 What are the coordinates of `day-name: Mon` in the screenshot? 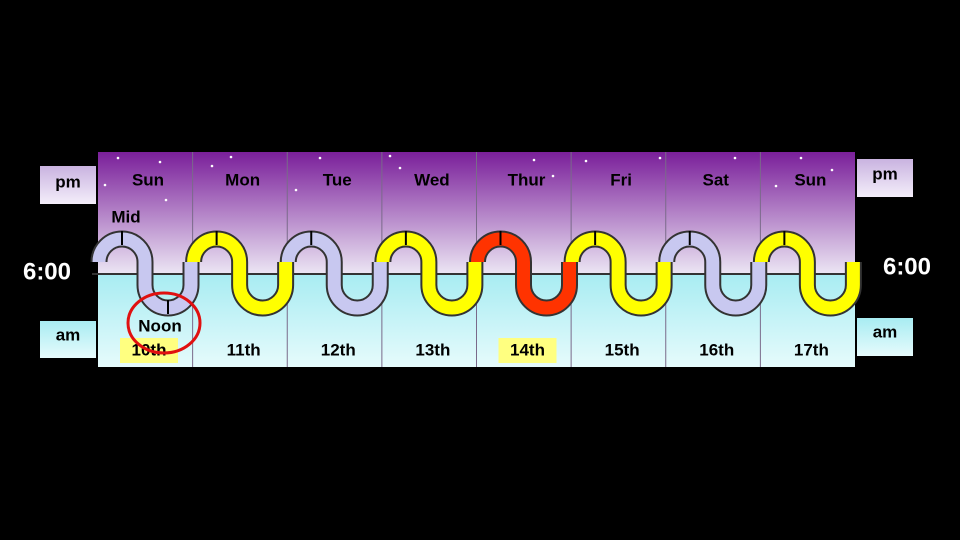 It's located at (242, 179).